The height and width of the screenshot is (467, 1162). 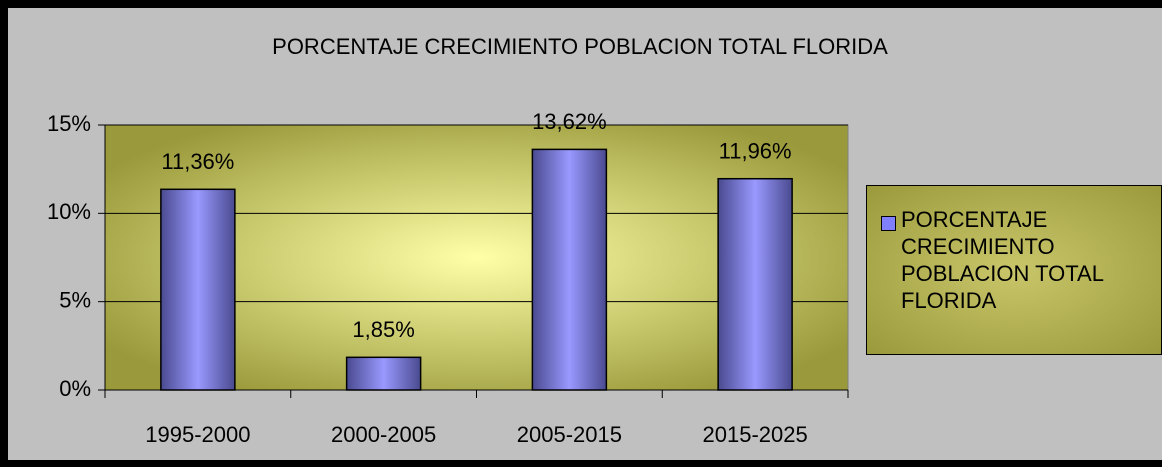 What do you see at coordinates (383, 329) in the screenshot?
I see `data-label: 1,85%` at bounding box center [383, 329].